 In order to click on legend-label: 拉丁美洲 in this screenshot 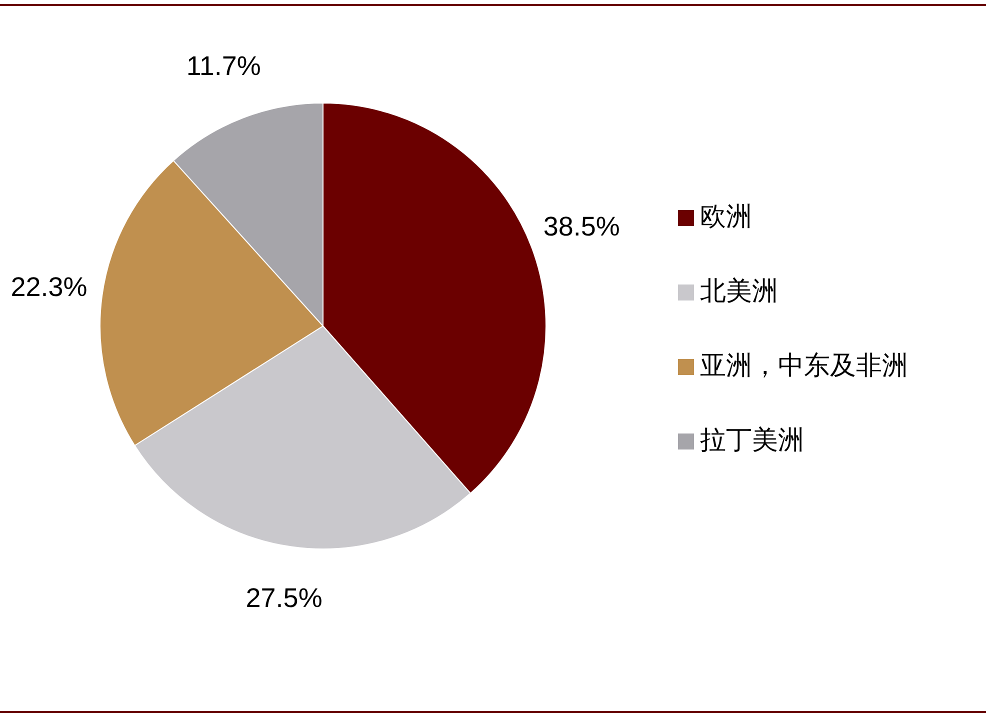, I will do `click(752, 441)`.